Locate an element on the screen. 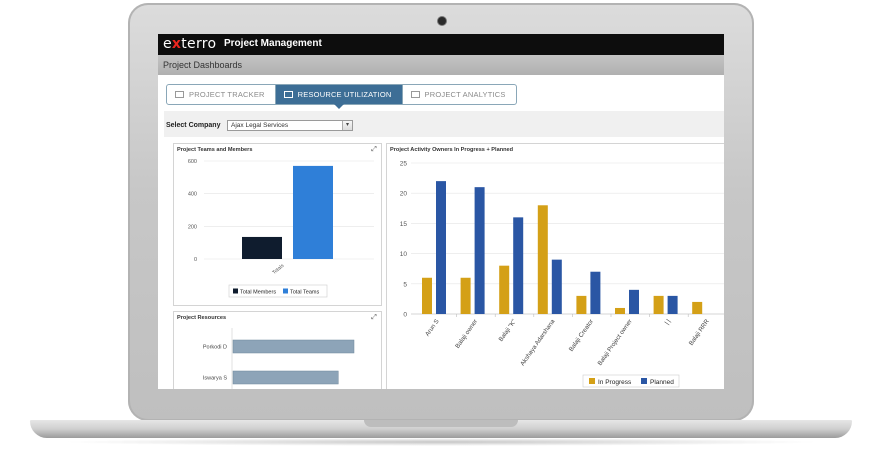 This screenshot has height=456, width=882. y-tick-label: 5 is located at coordinates (405, 284).